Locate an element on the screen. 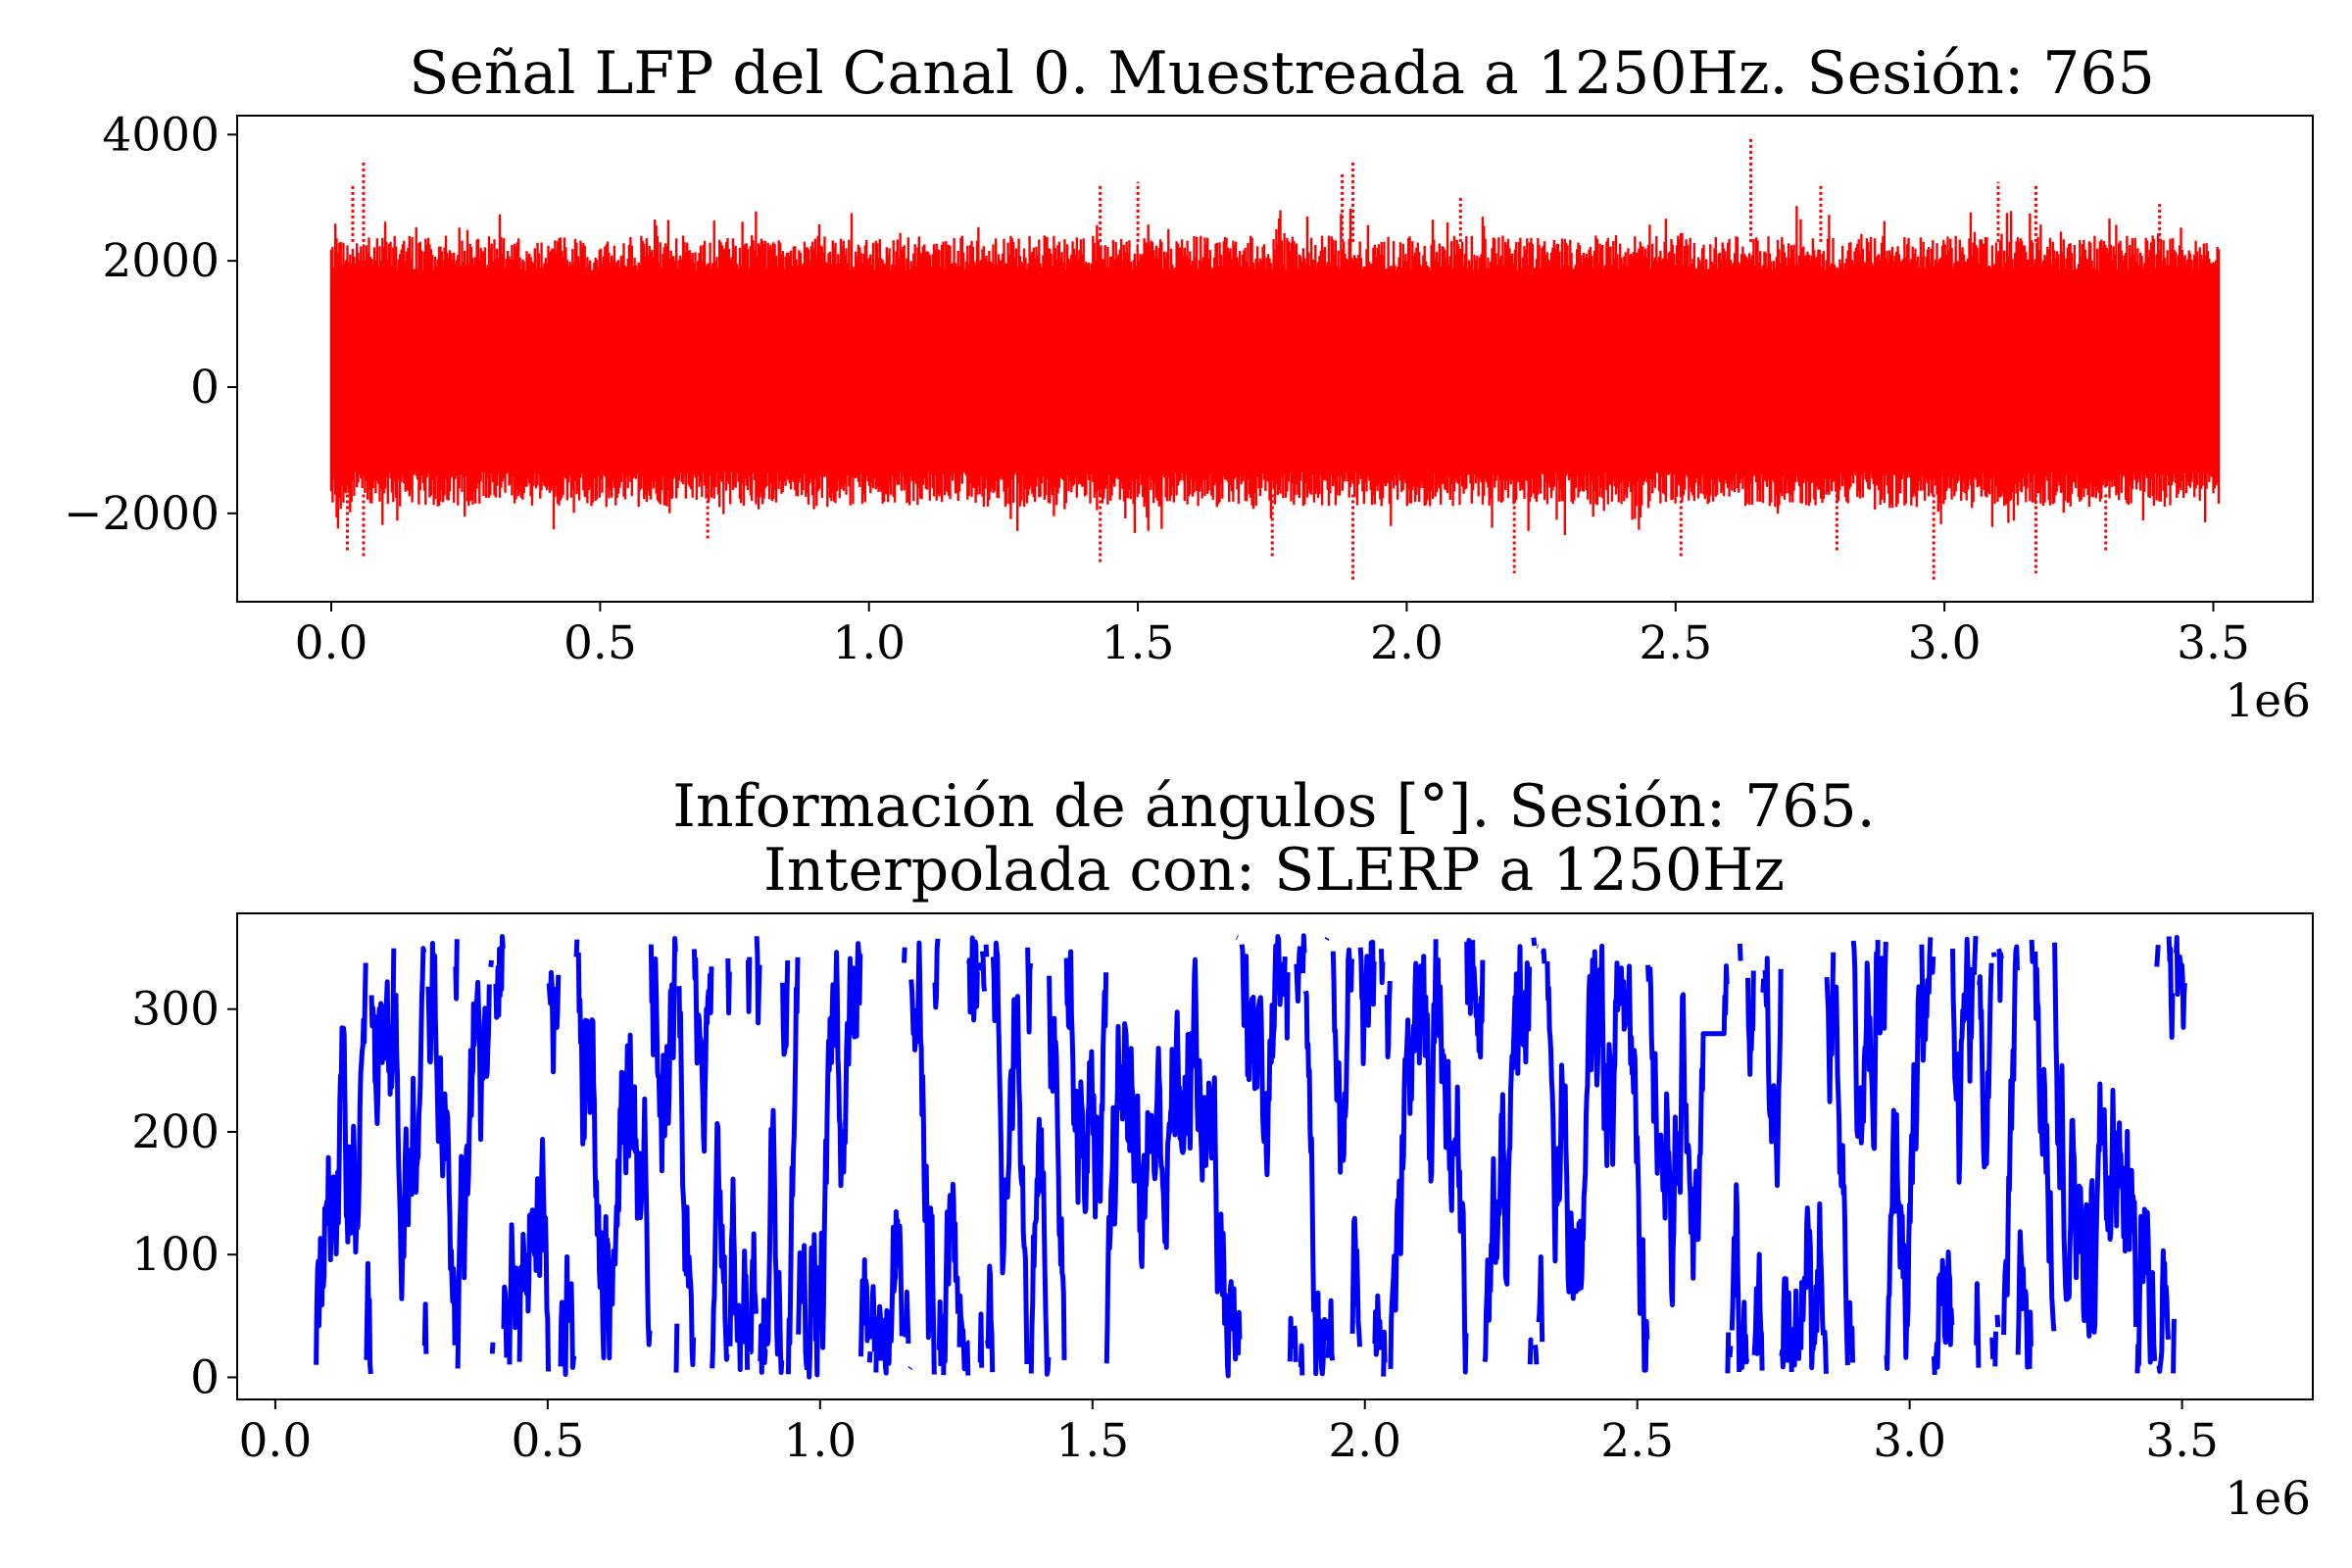 Image resolution: width=2352 pixels, height=1568 pixels. lfp-x-tick-label: 1.0 is located at coordinates (869, 643).